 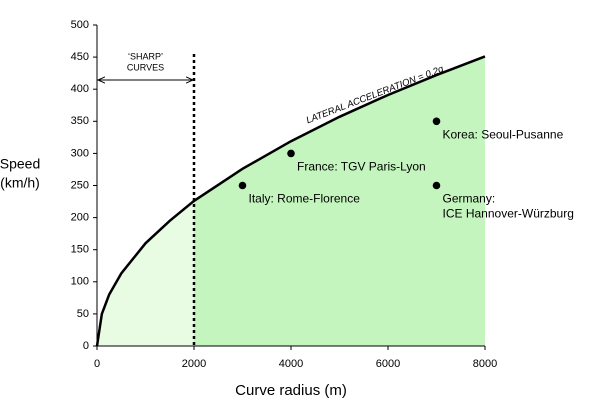 What do you see at coordinates (305, 199) in the screenshot?
I see `route-label: Italy: Rome-Florence` at bounding box center [305, 199].